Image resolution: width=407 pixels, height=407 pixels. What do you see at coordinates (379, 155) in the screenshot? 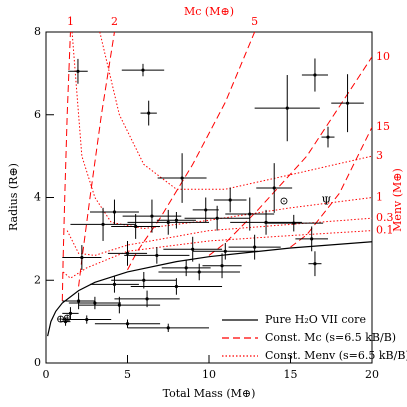
I see `curve-label: 3` at bounding box center [379, 155].